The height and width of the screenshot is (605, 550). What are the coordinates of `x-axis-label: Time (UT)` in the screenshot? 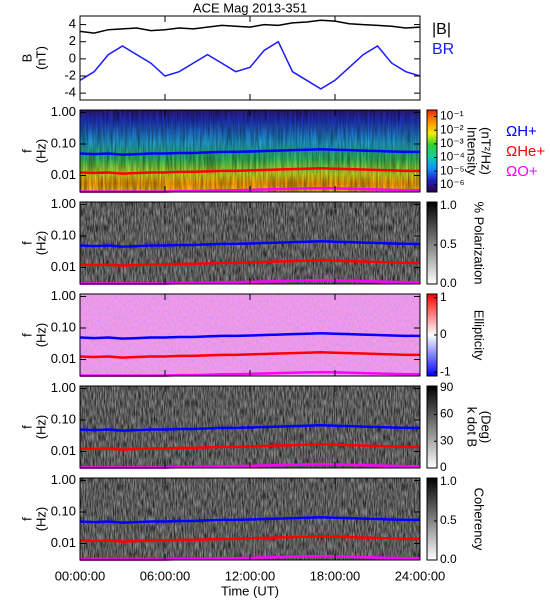 It's located at (250, 590).